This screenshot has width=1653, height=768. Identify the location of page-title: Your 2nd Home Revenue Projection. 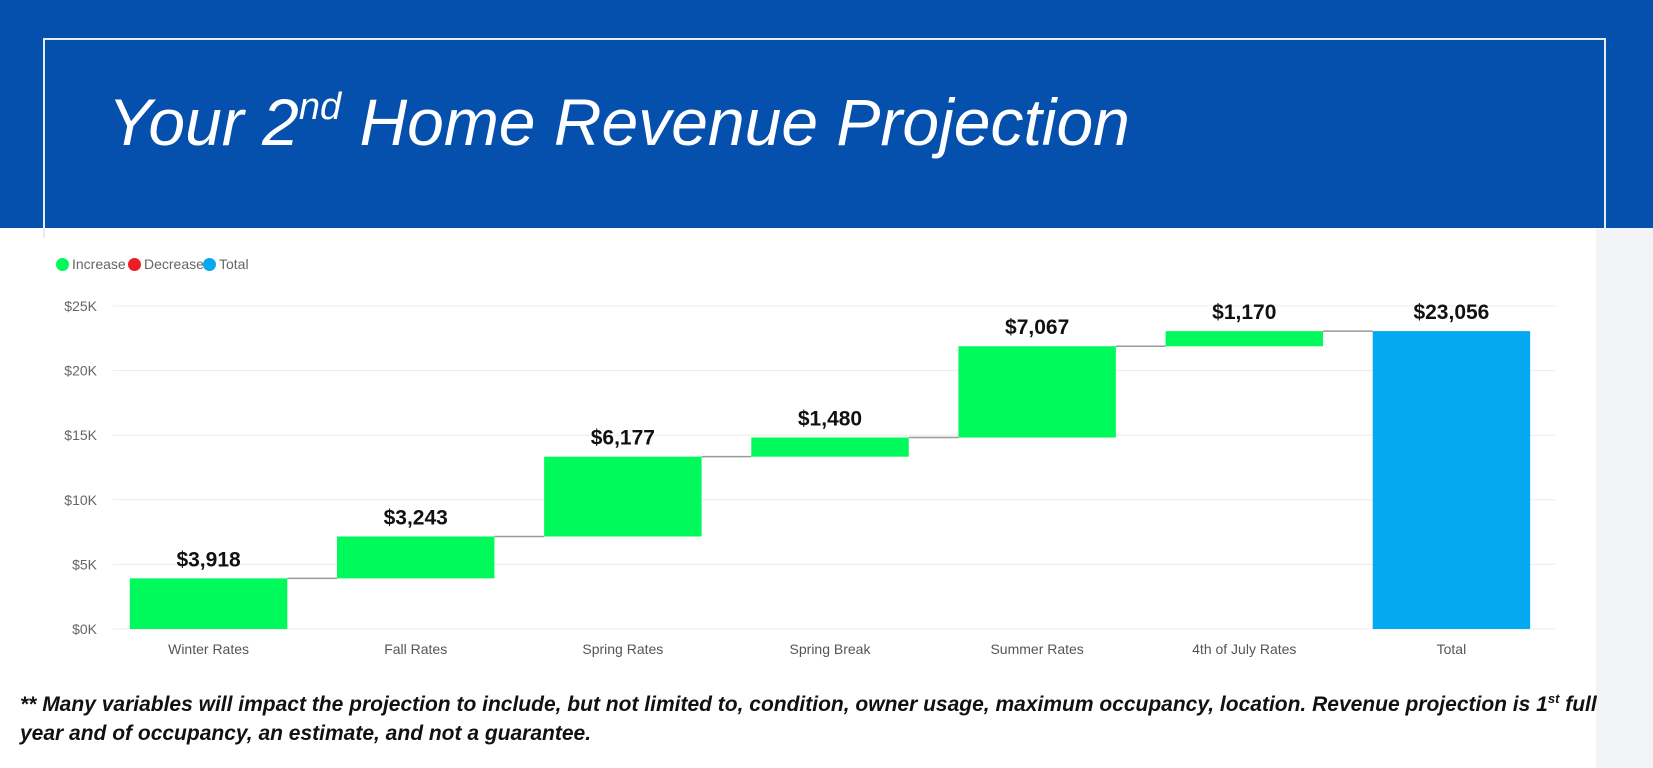
(619, 122).